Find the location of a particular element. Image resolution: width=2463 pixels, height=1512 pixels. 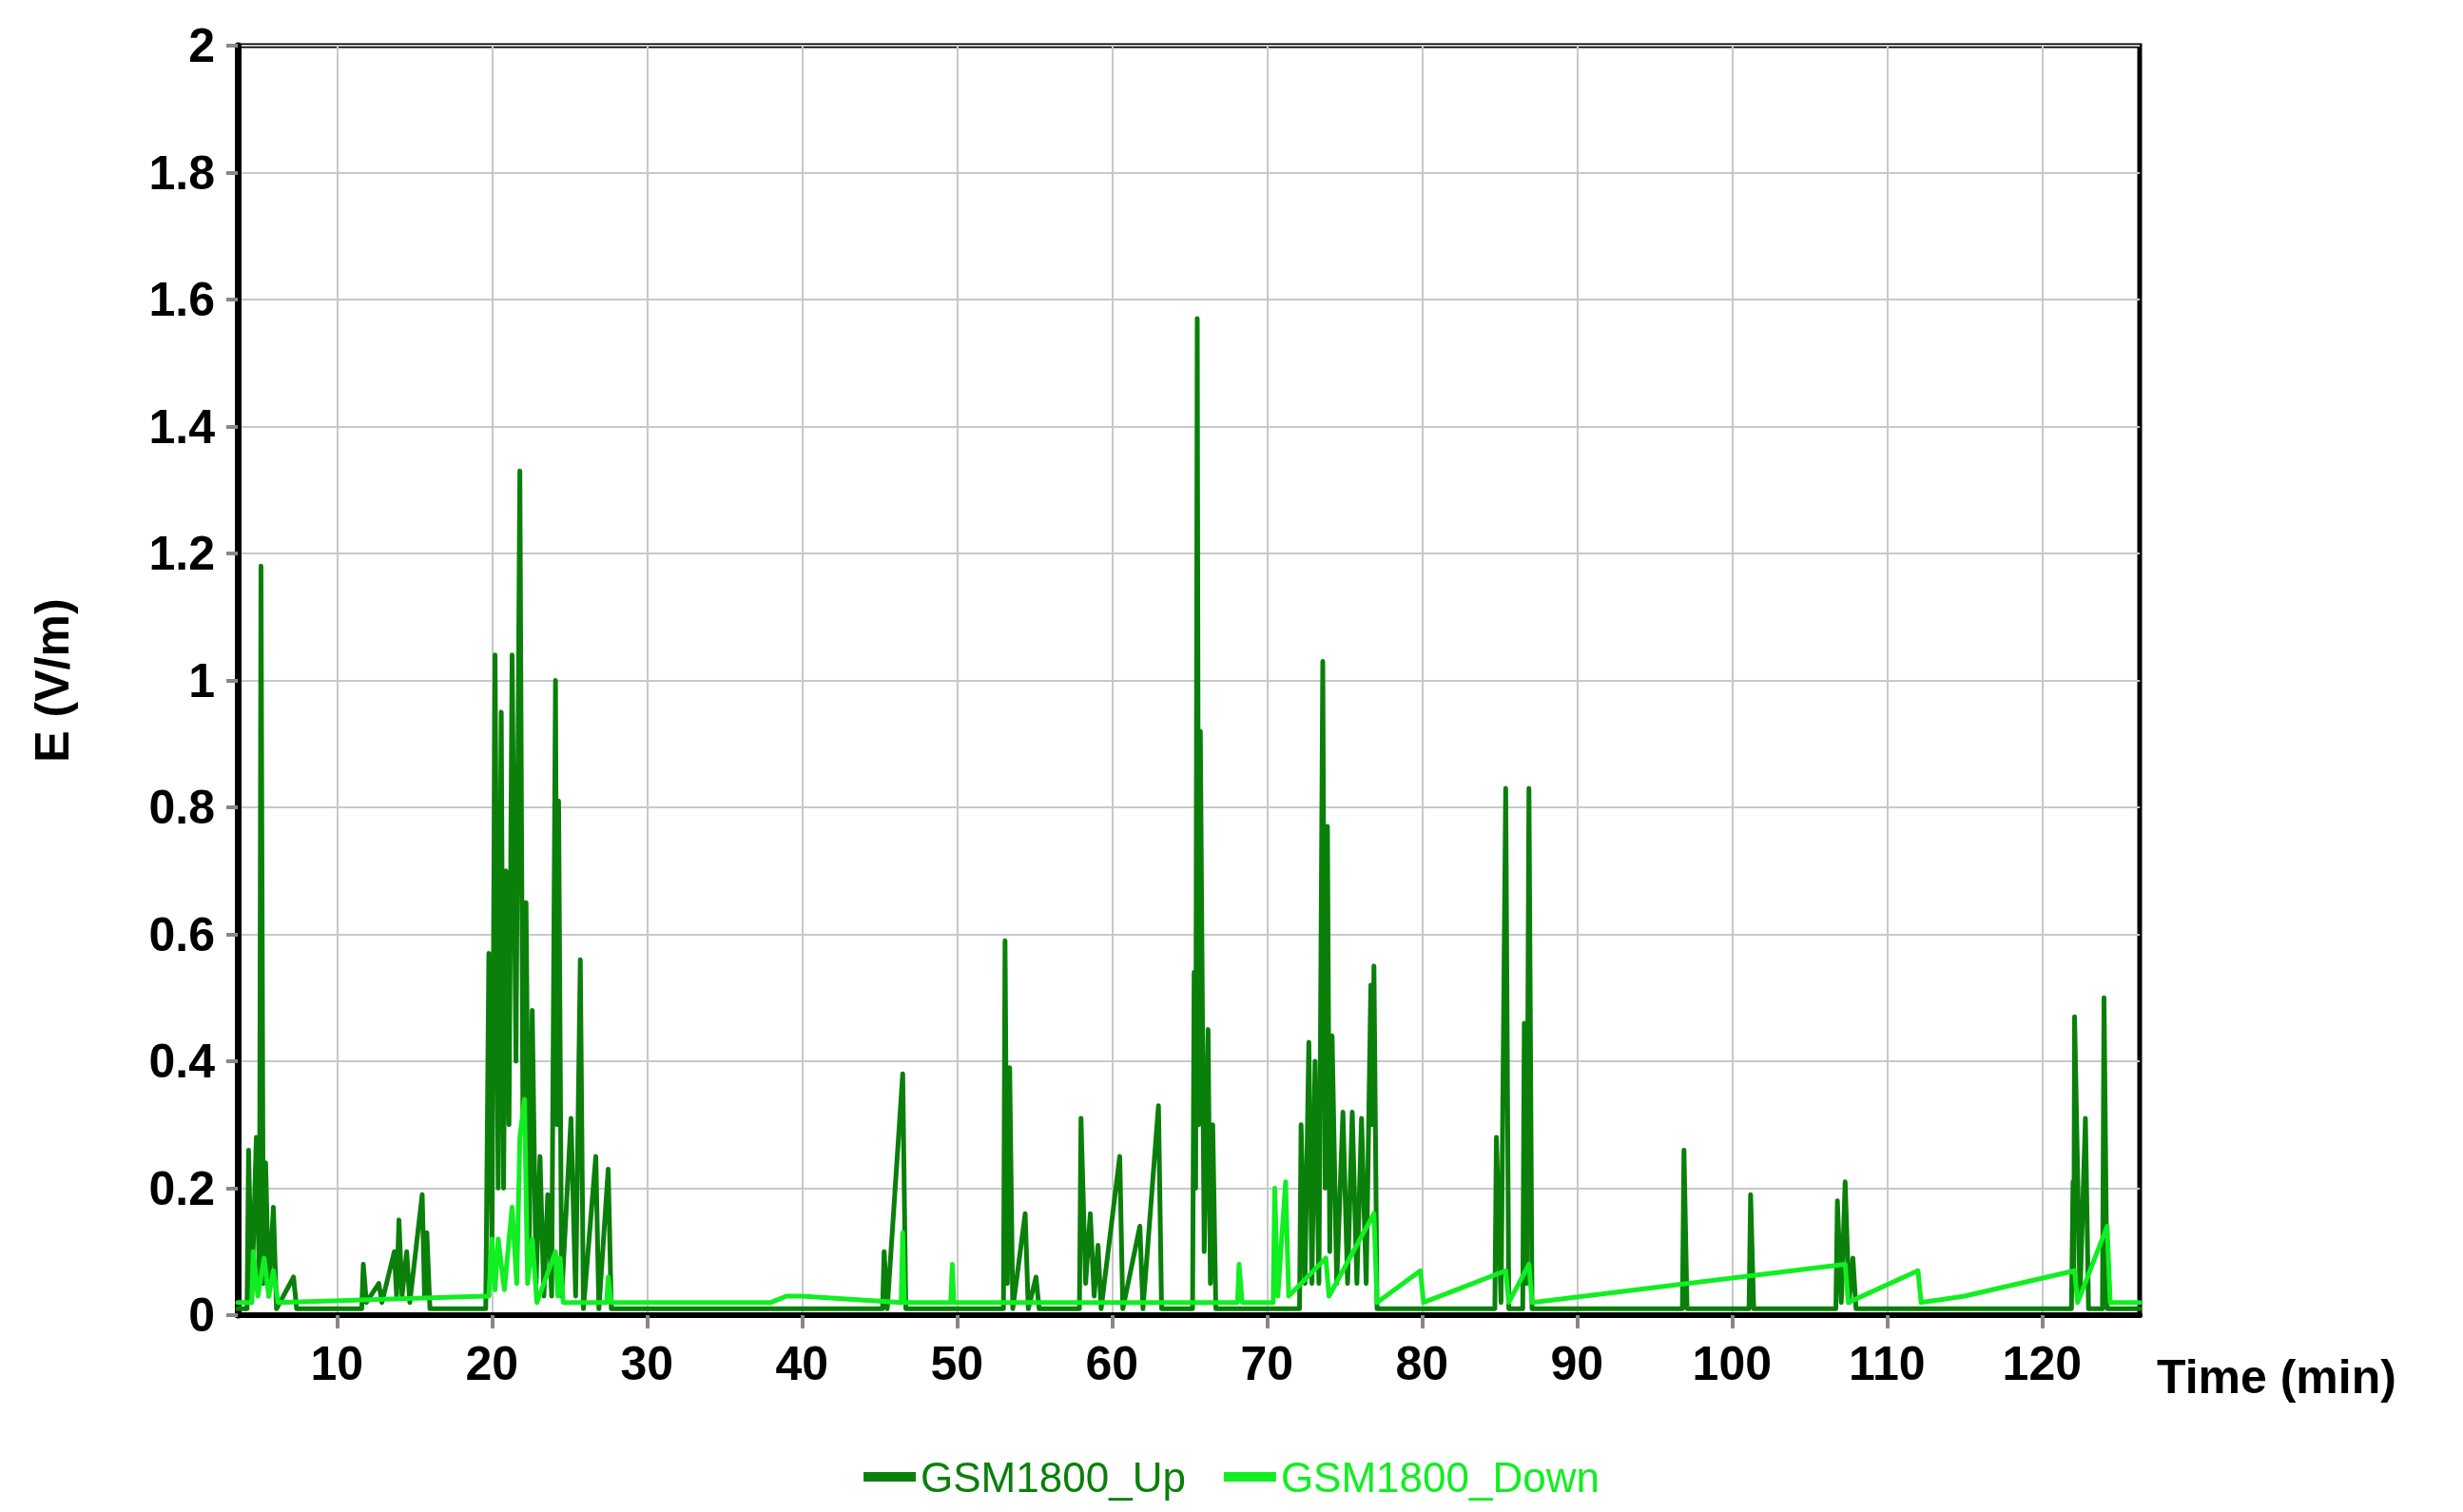

x-tick-label: 20 is located at coordinates (492, 1363).